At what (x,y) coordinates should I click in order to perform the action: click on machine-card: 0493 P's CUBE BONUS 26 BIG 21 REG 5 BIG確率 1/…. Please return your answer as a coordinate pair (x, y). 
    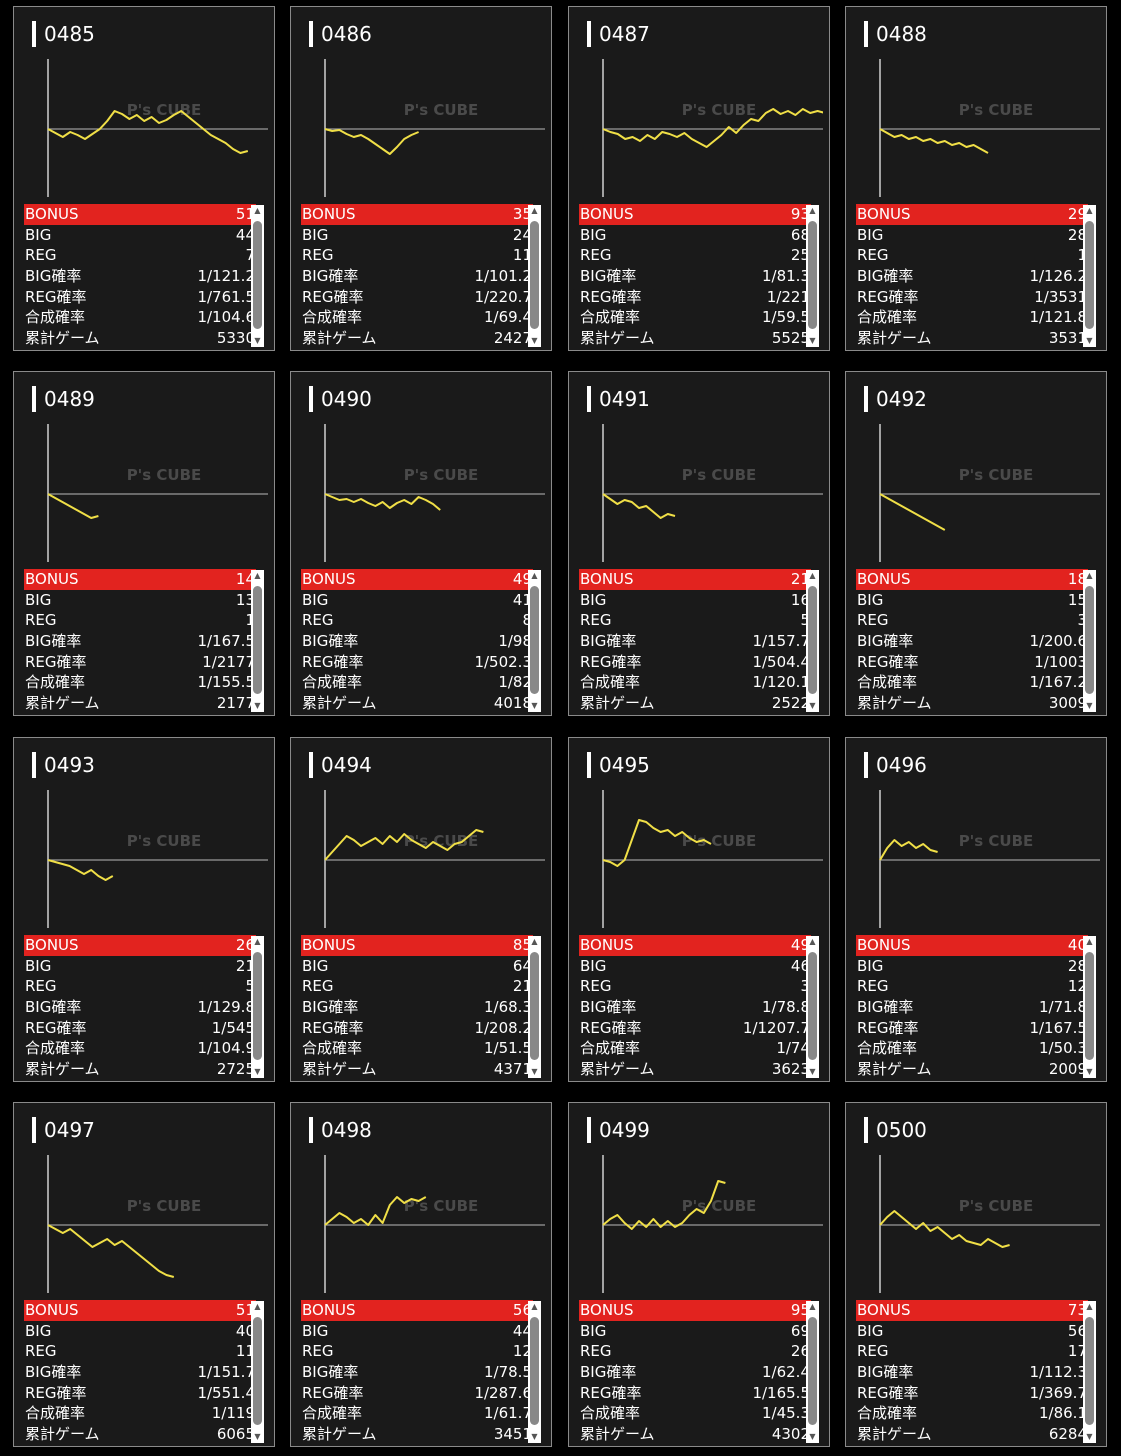
    Looking at the image, I should click on (144, 909).